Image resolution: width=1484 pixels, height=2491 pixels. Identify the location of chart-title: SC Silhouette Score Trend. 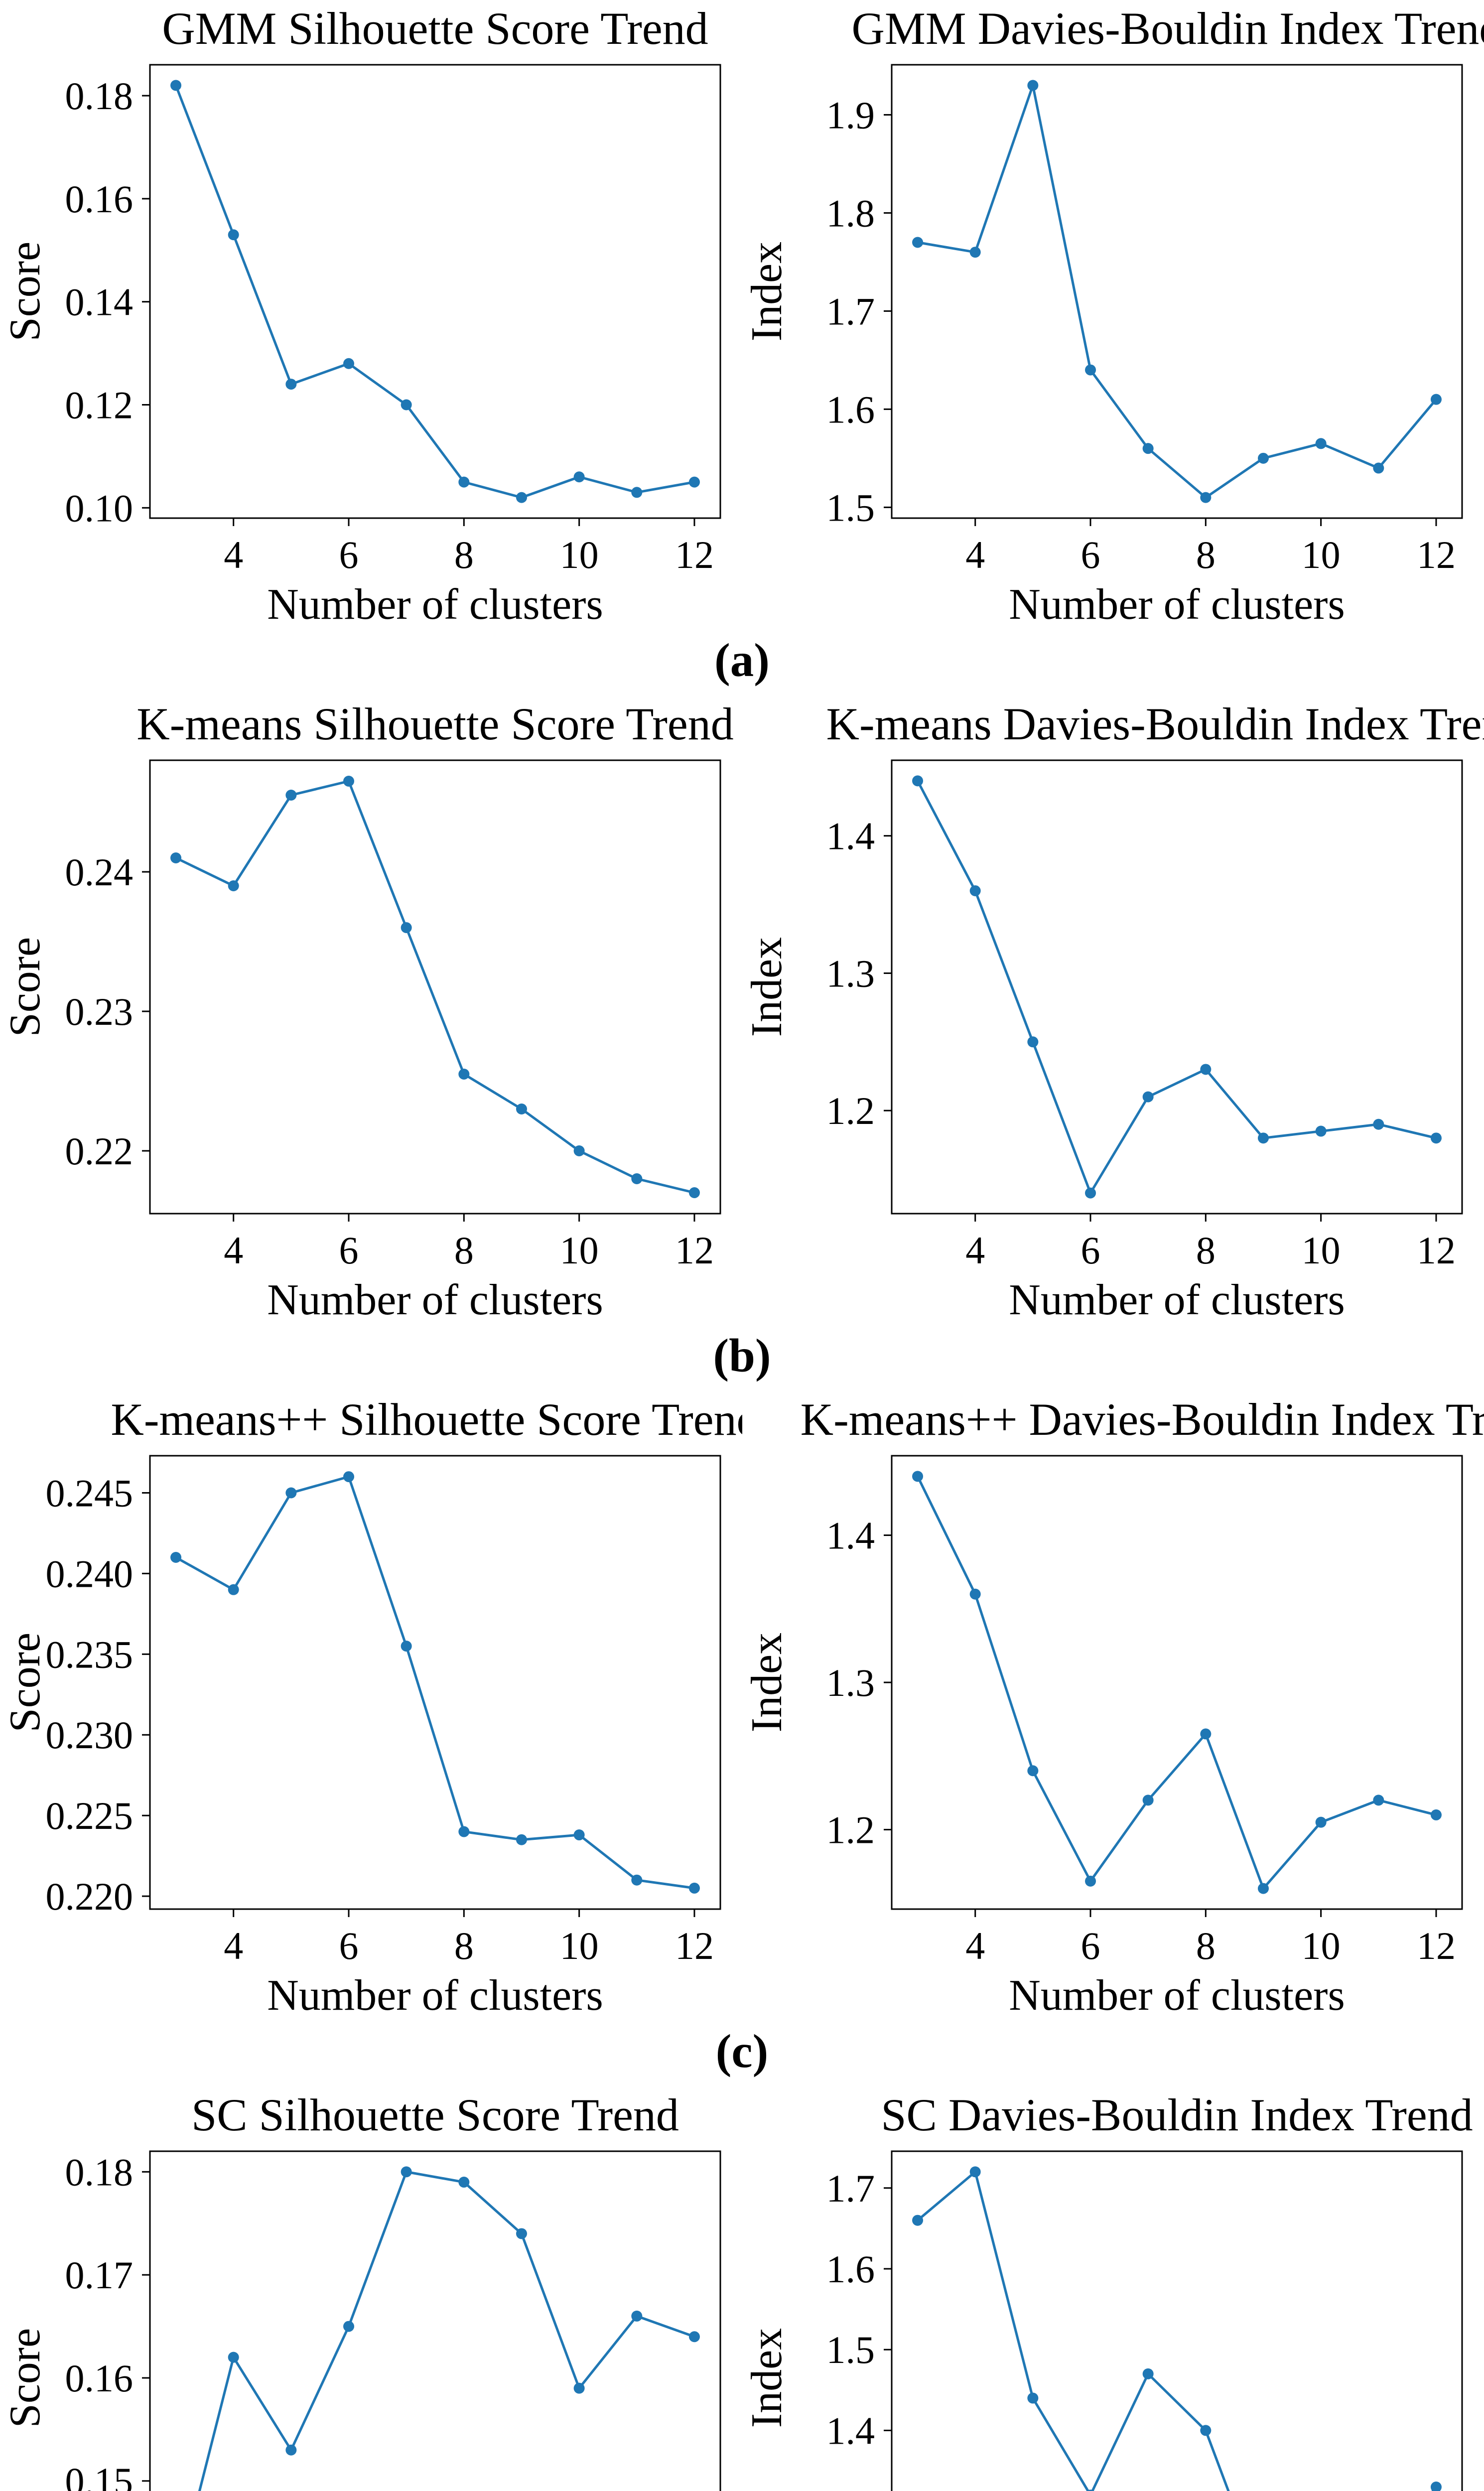
(435, 2115).